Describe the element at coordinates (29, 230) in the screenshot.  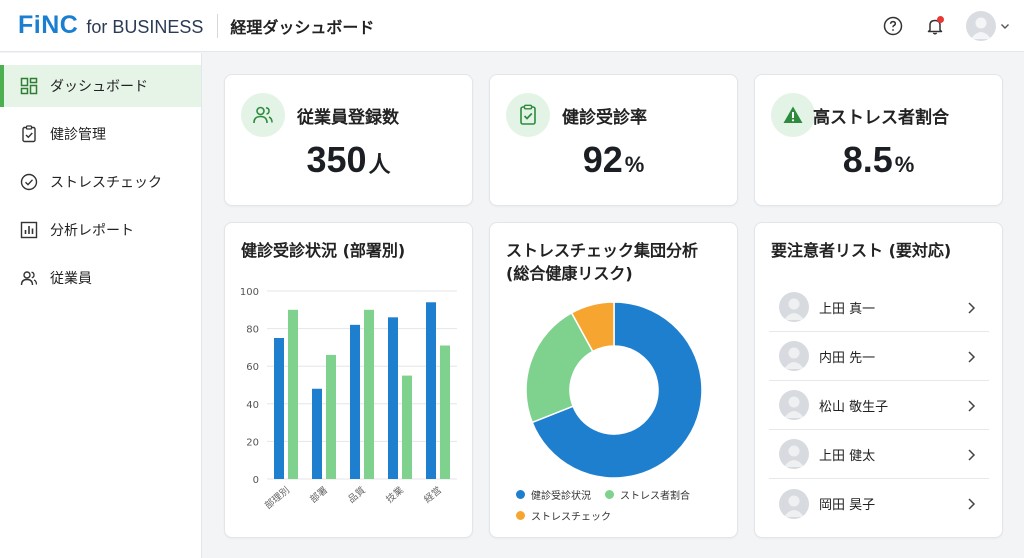
I see `bar-chart-icon` at that location.